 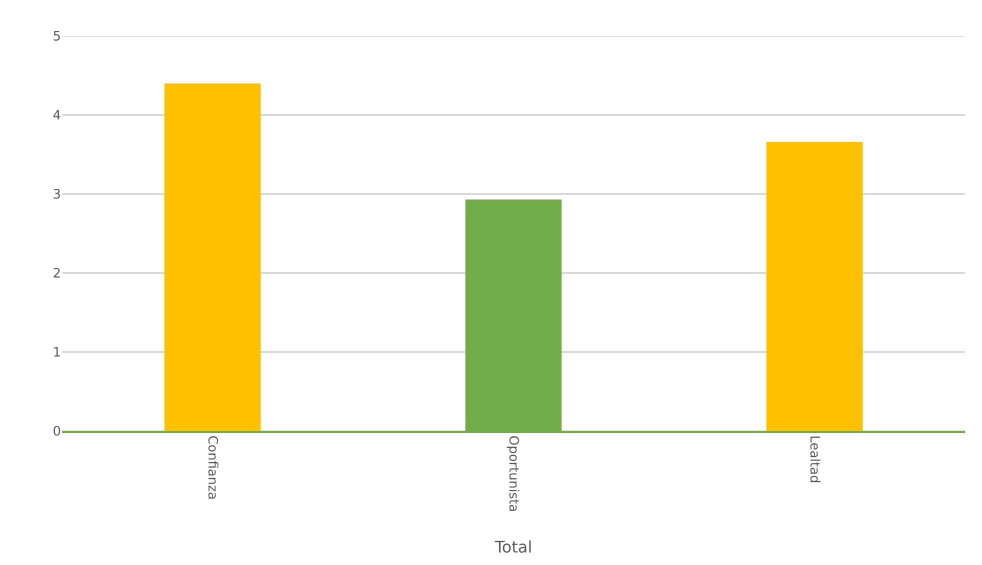 What do you see at coordinates (513, 546) in the screenshot?
I see `x-axis-title: Total` at bounding box center [513, 546].